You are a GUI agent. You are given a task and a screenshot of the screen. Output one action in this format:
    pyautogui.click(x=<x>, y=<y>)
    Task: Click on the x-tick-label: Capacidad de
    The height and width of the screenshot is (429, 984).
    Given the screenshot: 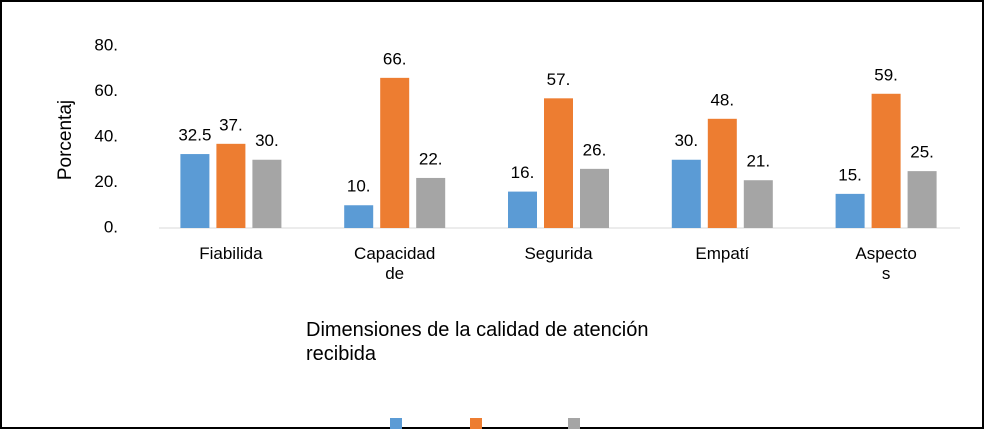 What is the action you would take?
    pyautogui.click(x=395, y=263)
    